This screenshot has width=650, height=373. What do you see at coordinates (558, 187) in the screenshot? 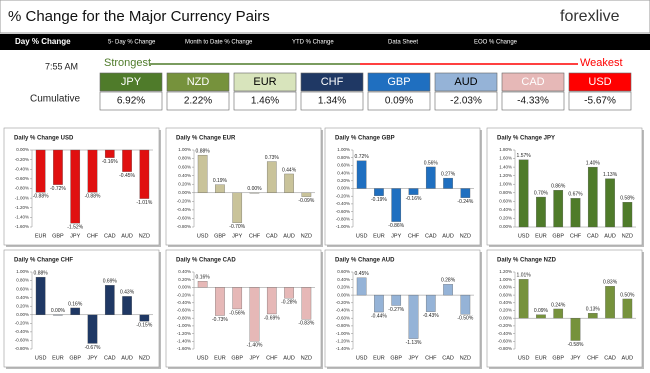
I see `value-label: 0.86%` at bounding box center [558, 187].